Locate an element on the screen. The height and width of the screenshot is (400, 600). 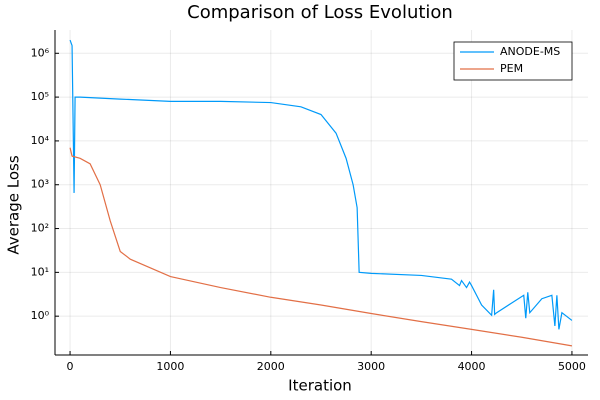
x-tick-label: 0 is located at coordinates (70, 366).